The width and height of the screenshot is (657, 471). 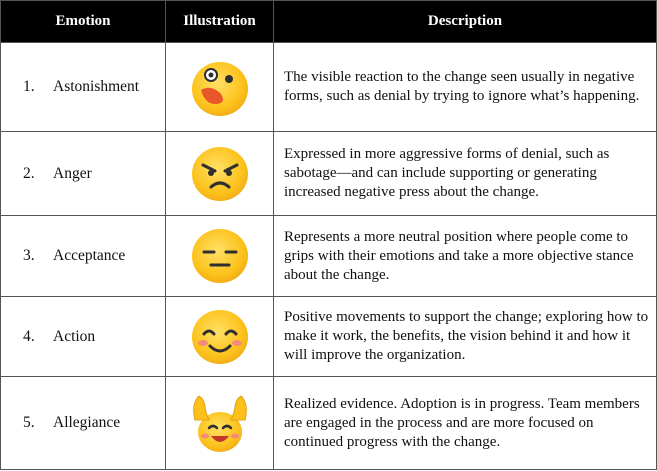 I want to click on expressionless-emoji, so click(x=219, y=256).